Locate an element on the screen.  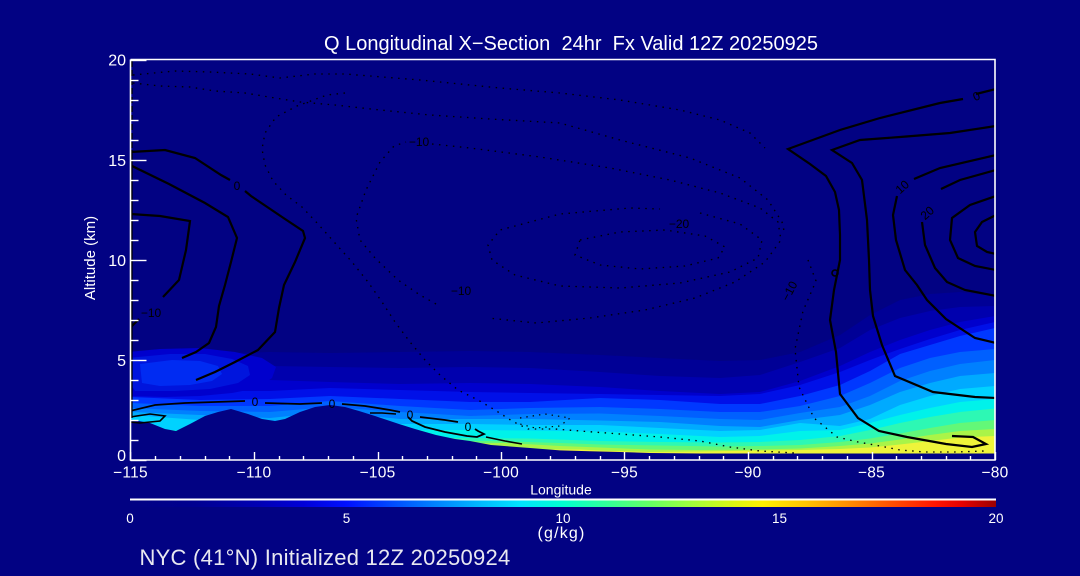
svg-text: 24hr Fx Valid 12Z 20250925 is located at coordinates (690, 44).